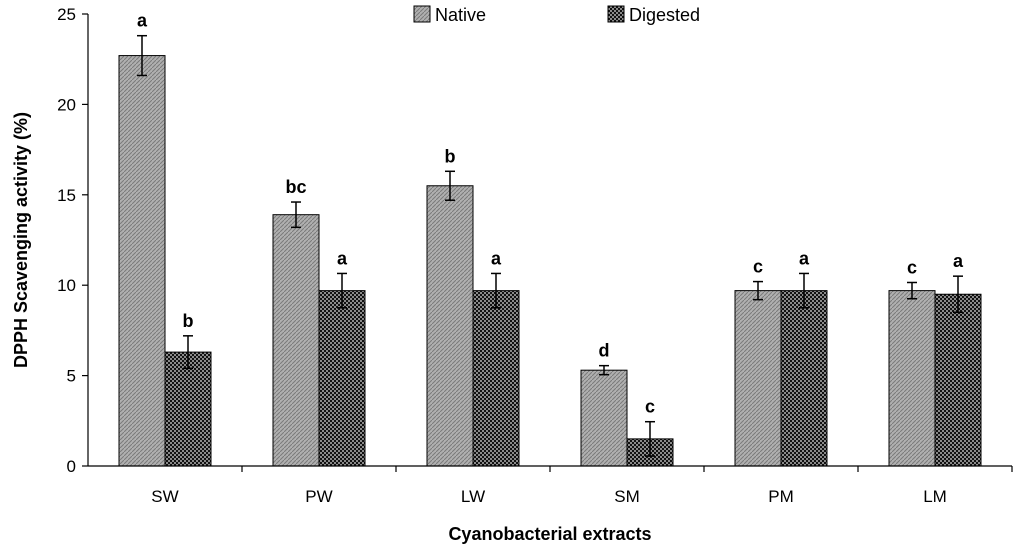 This screenshot has width=1024, height=550. Describe the element at coordinates (66, 285) in the screenshot. I see `y-tick-label: 10` at that location.